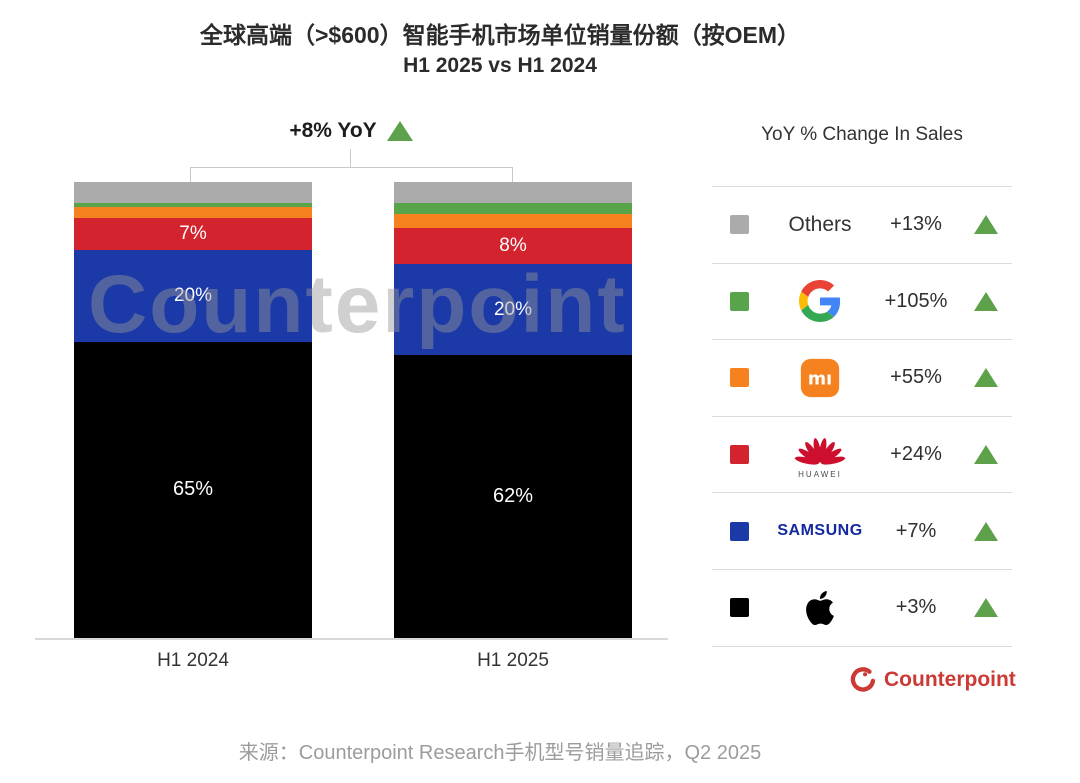 Image resolution: width=1080 pixels, height=783 pixels. What do you see at coordinates (916, 377) in the screenshot?
I see `xiaomi-change: +55%` at bounding box center [916, 377].